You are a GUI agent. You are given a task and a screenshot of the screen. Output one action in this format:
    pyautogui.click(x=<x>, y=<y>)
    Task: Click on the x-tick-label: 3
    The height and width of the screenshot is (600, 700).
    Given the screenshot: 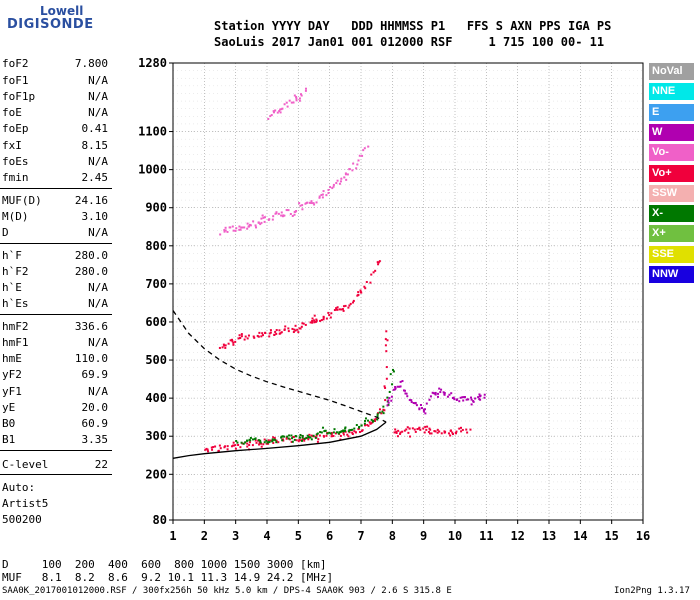 What is the action you would take?
    pyautogui.click(x=235, y=536)
    